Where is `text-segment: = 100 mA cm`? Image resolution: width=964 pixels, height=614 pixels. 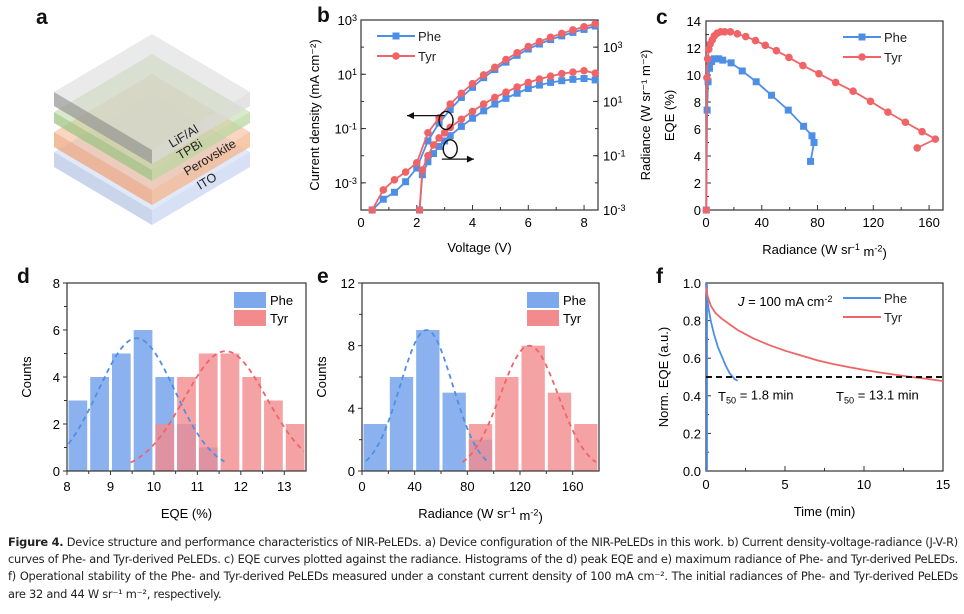
text-segment: = 100 mA cm is located at coordinates (785, 301).